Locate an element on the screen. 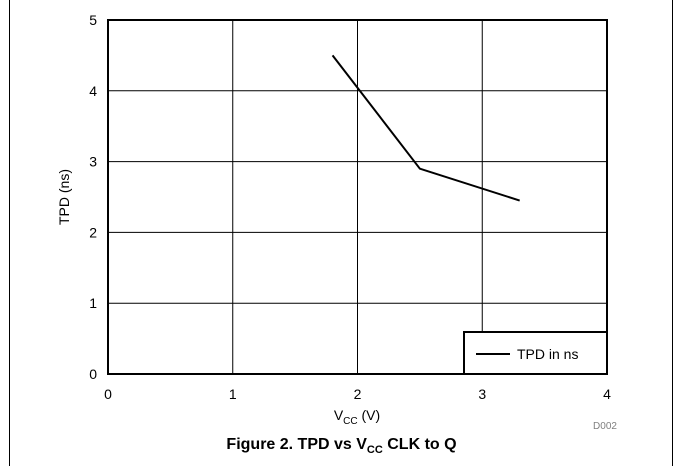 The image size is (683, 467). figure-caption: Figure 2. TPD vs VCC CLK to Q is located at coordinates (341, 446).